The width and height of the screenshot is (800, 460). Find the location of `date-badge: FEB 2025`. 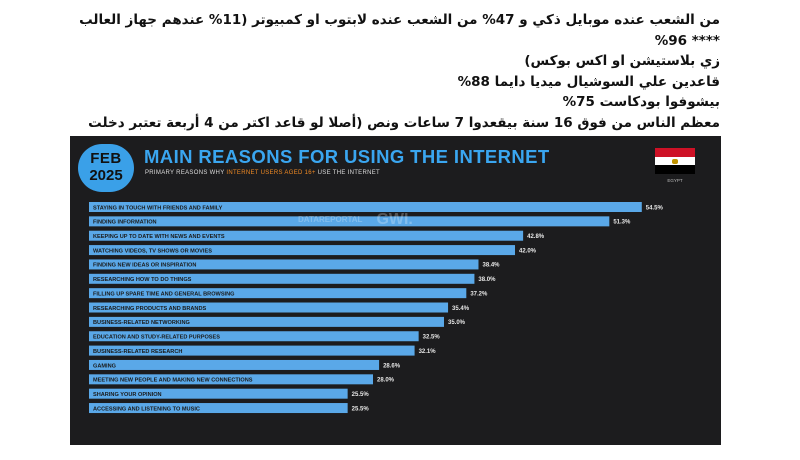

date-badge: FEB 2025 is located at coordinates (106, 168).